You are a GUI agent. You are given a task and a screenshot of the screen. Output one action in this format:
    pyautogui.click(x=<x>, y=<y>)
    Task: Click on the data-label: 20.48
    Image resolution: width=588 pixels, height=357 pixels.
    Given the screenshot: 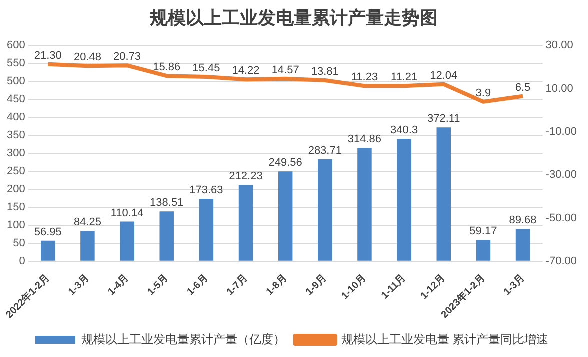 What is the action you would take?
    pyautogui.click(x=88, y=58)
    